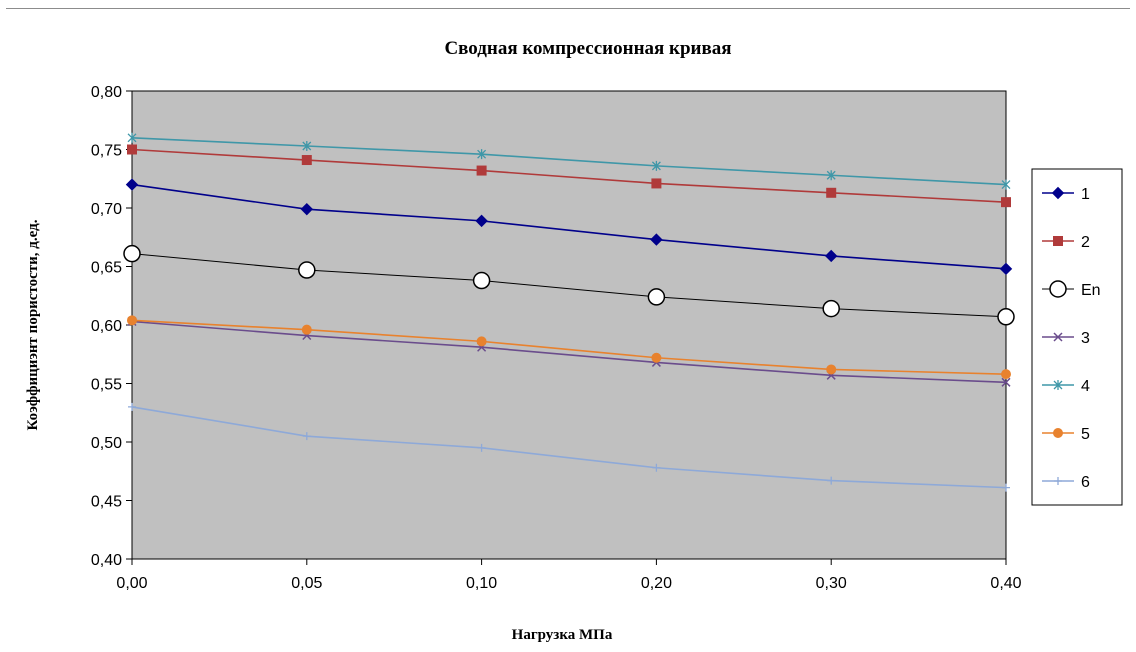 The width and height of the screenshot is (1136, 652). Describe the element at coordinates (1066, 386) in the screenshot. I see `legend-item-4: 4` at that location.